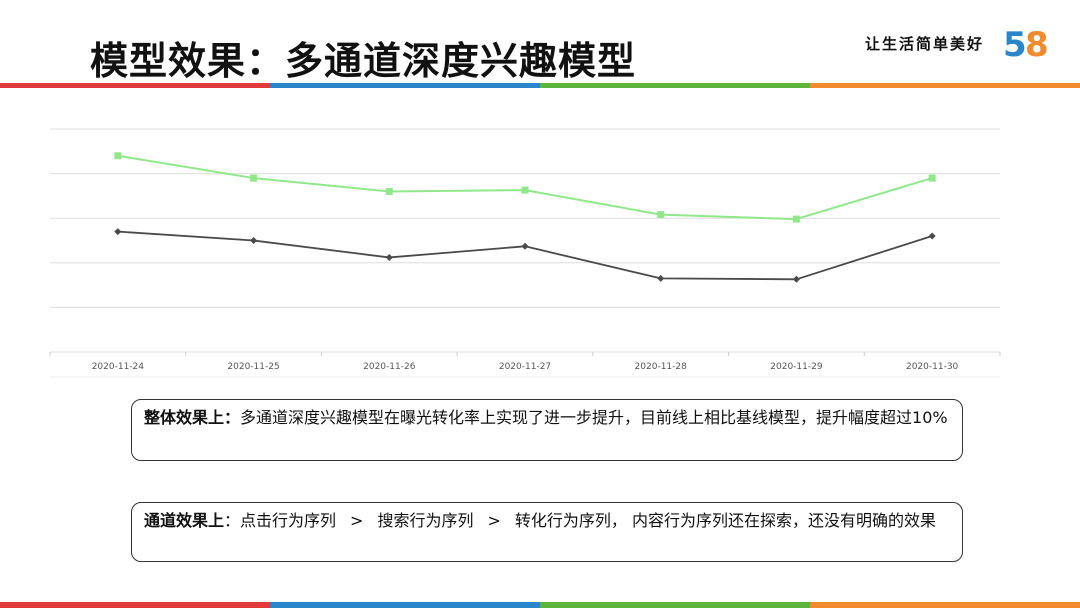 Image resolution: width=1080 pixels, height=608 pixels. I want to click on logo-digit-five: 5, so click(1015, 43).